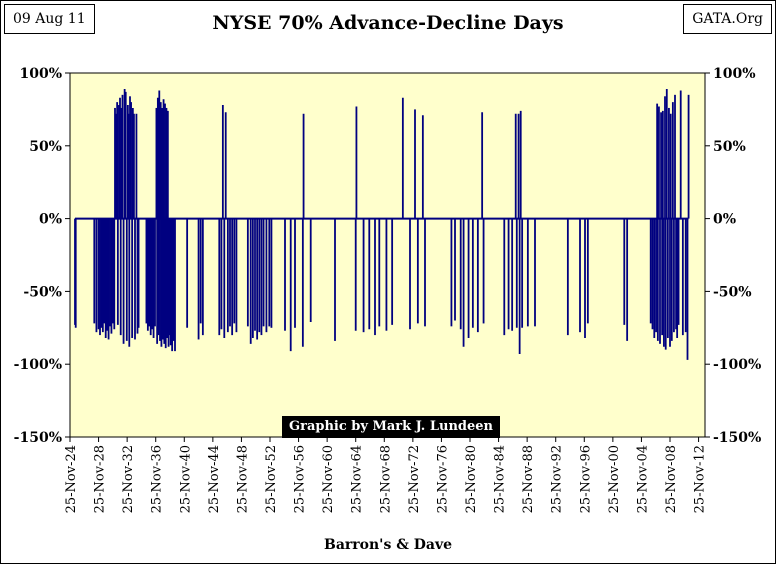 This screenshot has height=564, width=776. I want to click on source-label: GATA.Org, so click(727, 19).